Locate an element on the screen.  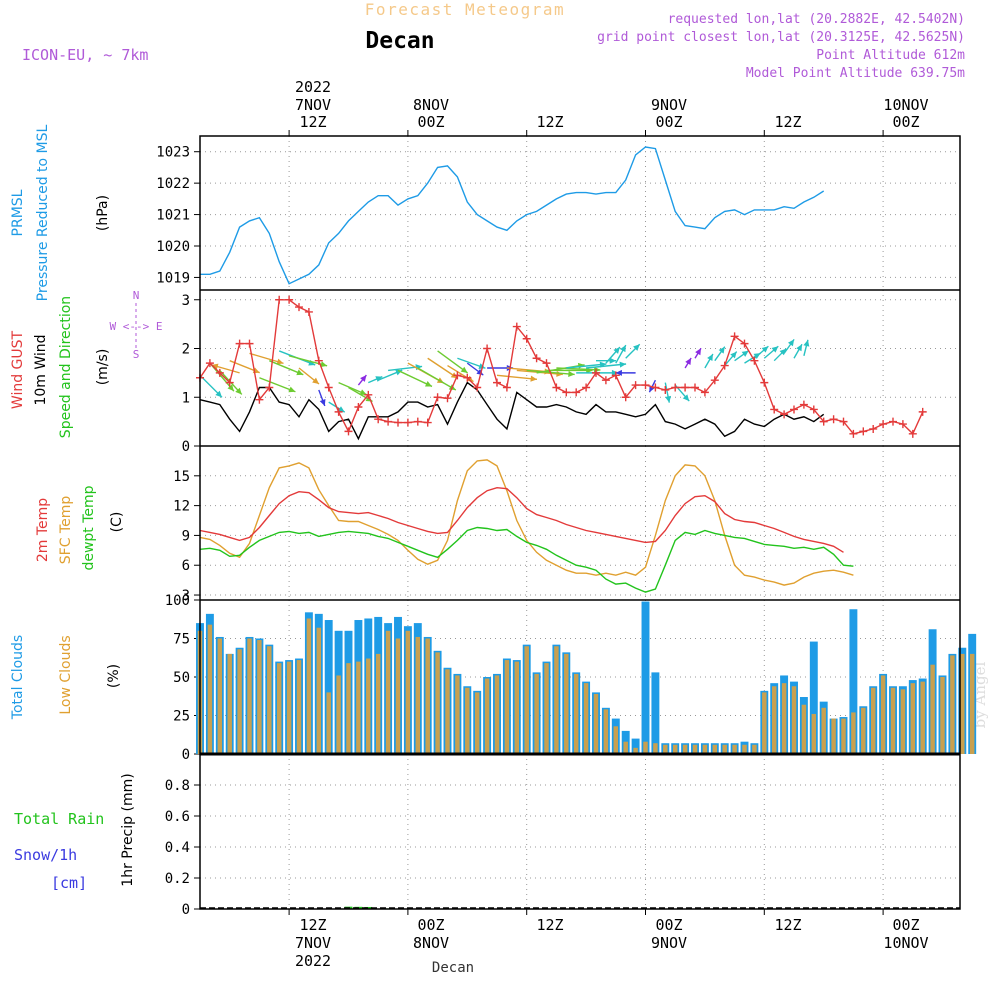
precip-axis-label: 1hr Precip (mm) is located at coordinates (128, 829).